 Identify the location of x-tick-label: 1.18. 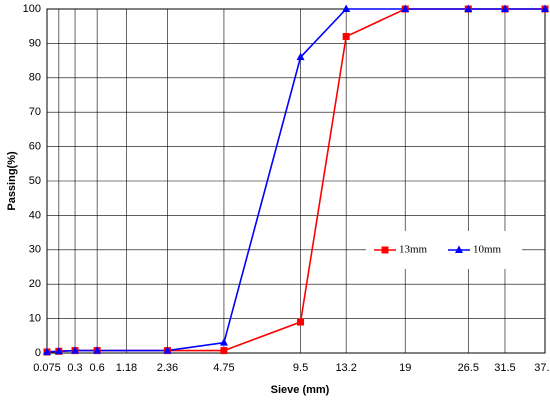
(126, 368).